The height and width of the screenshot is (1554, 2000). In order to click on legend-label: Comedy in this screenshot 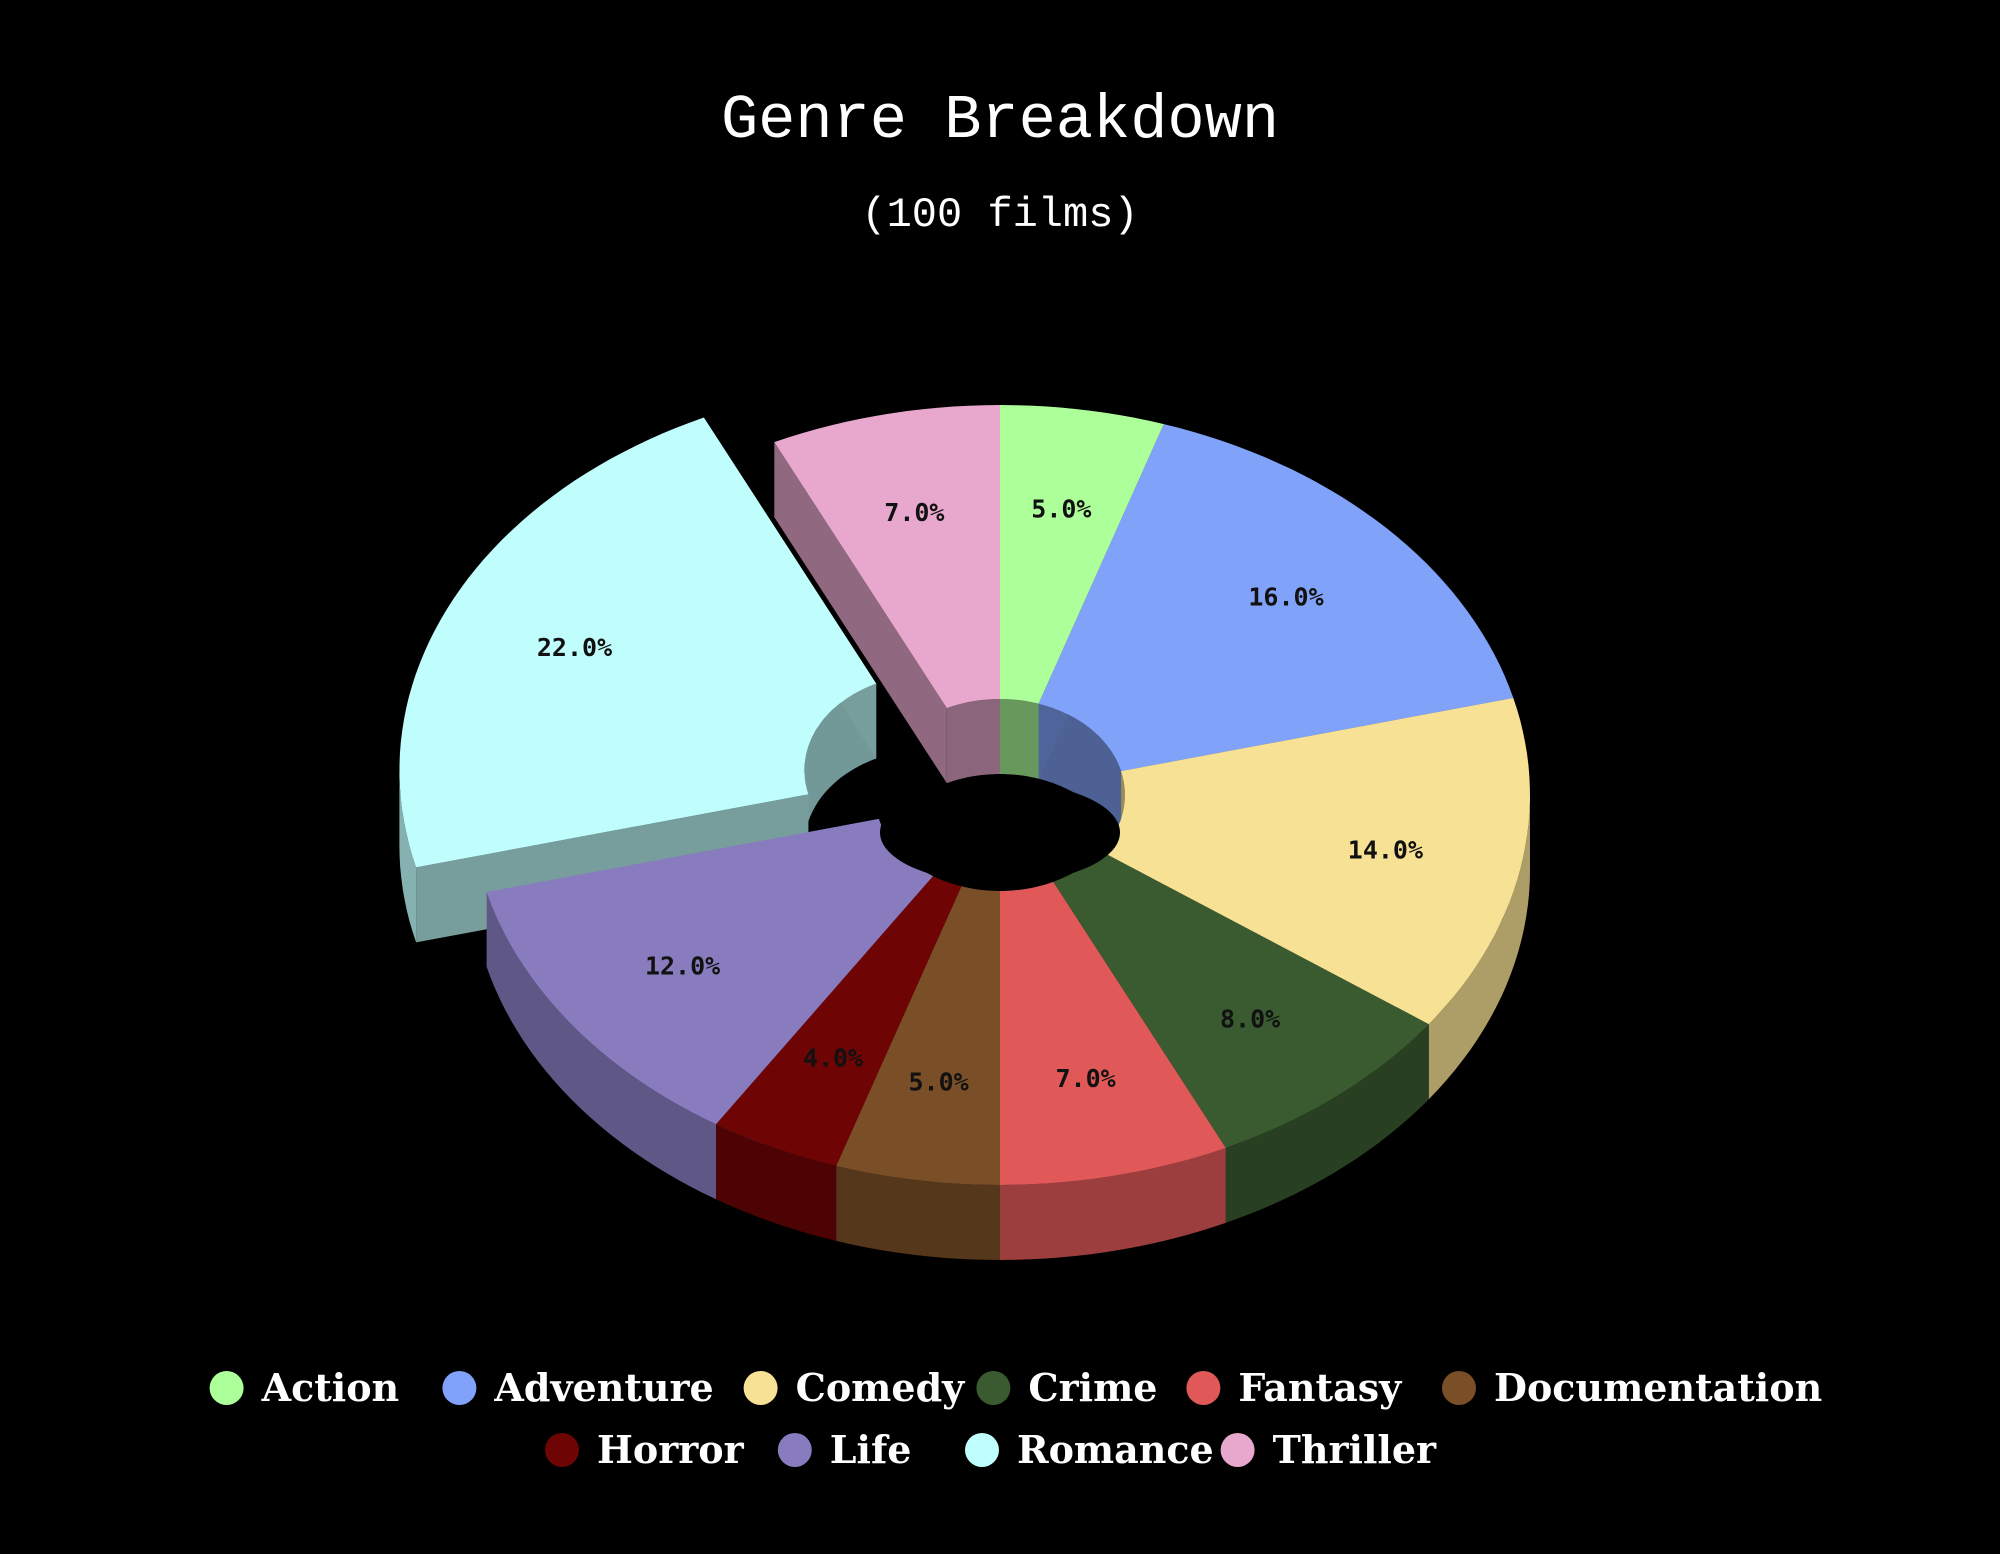, I will do `click(881, 1387)`.